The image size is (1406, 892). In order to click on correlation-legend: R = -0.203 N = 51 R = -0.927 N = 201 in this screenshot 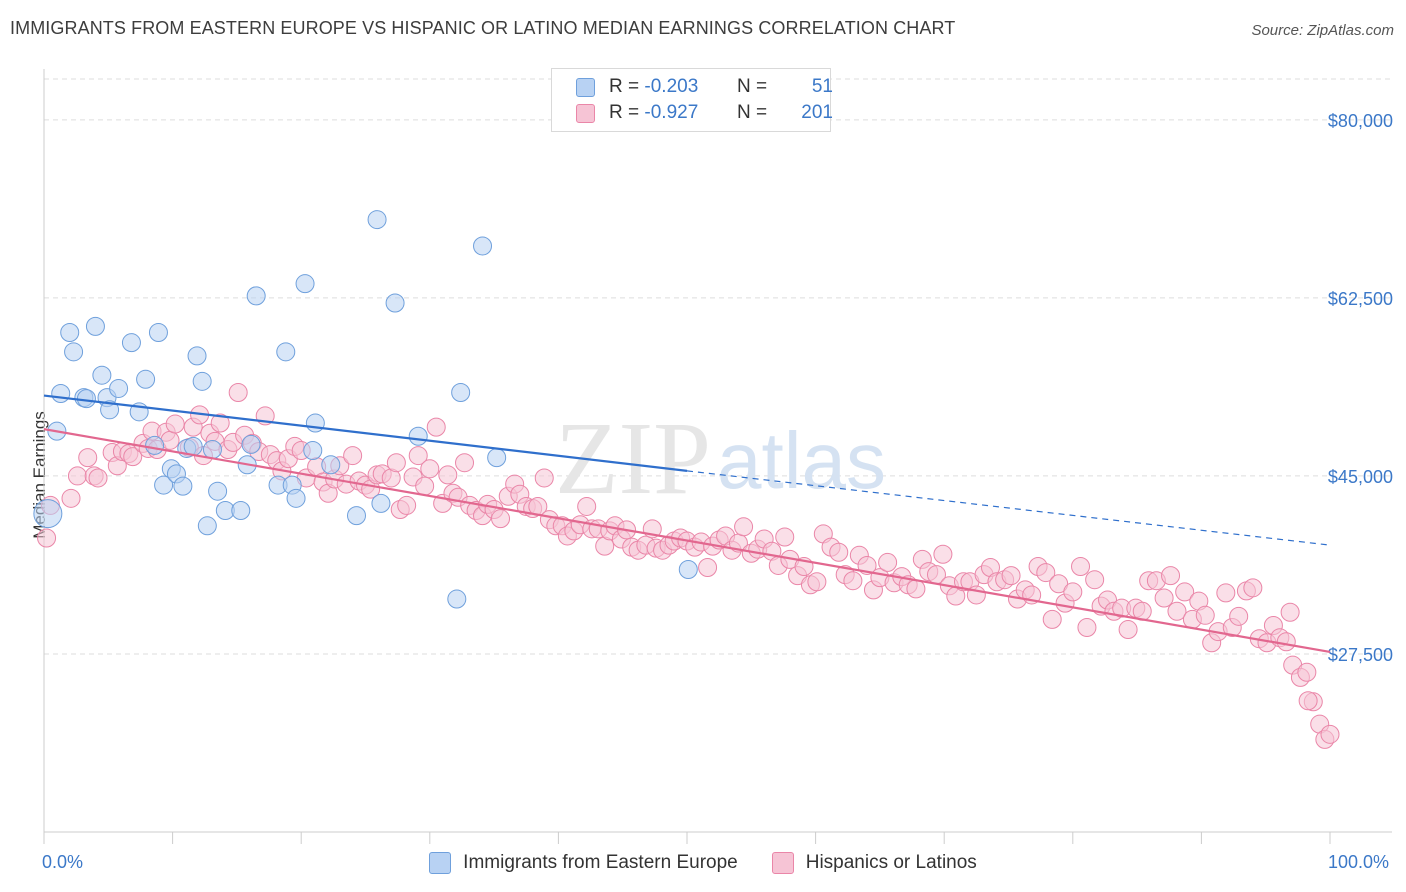, I will do `click(692, 100)`.